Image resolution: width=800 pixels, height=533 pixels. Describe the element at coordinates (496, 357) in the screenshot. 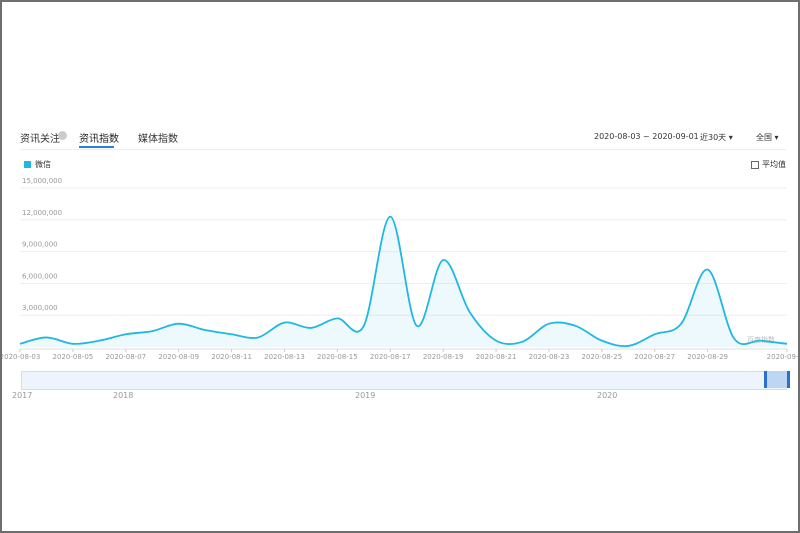

I see `x-tick-label: 2020-08-21` at that location.